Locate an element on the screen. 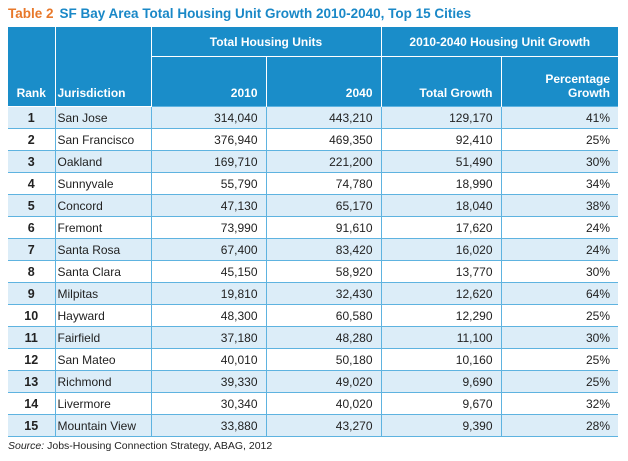  table-row: 7 Santa Rosa 67,400 83,420 16,020 24% is located at coordinates (313, 249).